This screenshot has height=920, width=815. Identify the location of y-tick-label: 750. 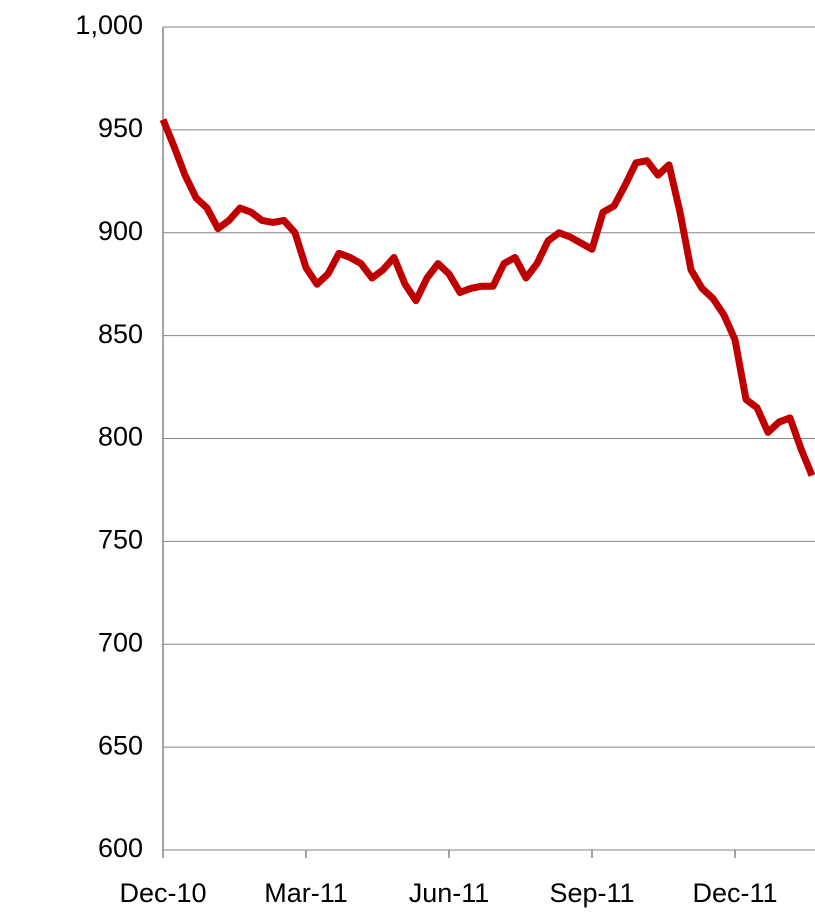
(120, 540).